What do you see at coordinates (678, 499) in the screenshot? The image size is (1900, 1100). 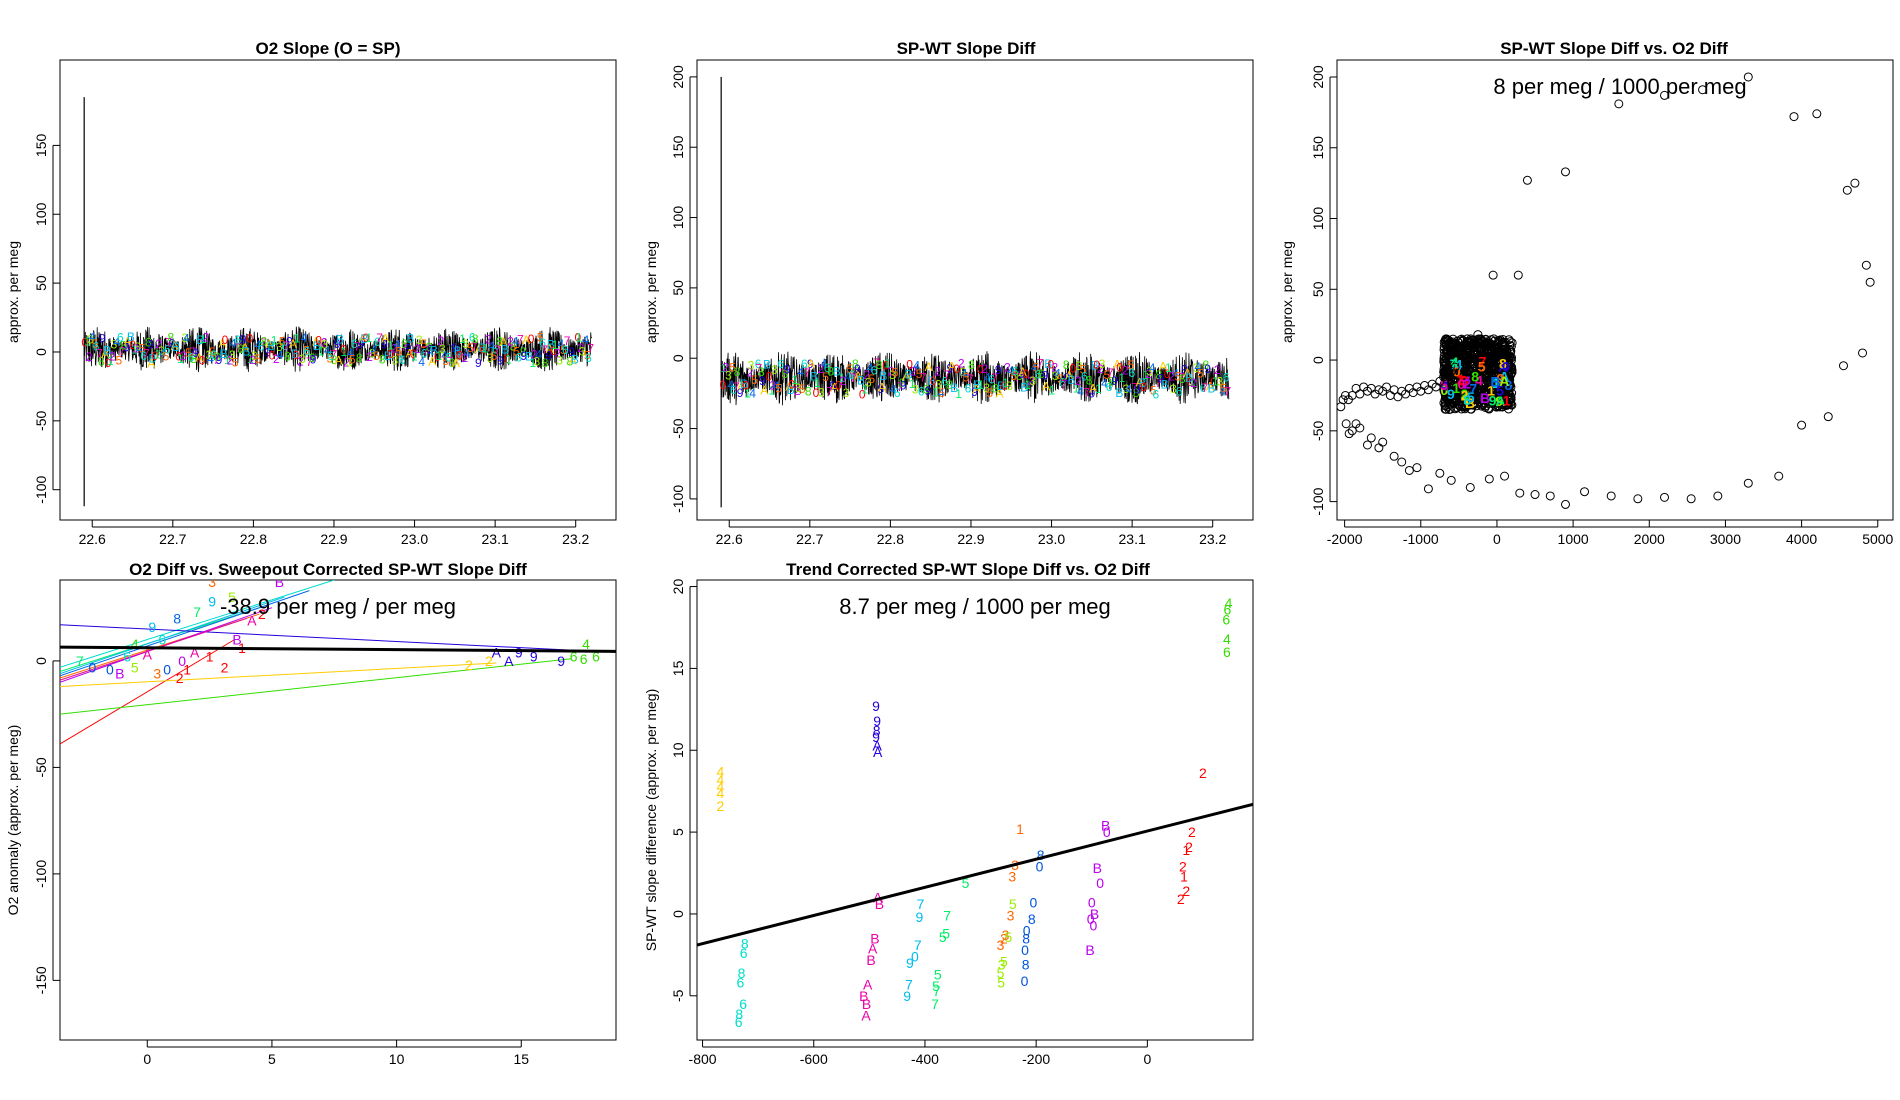 I see `y-tick-label: -100` at bounding box center [678, 499].